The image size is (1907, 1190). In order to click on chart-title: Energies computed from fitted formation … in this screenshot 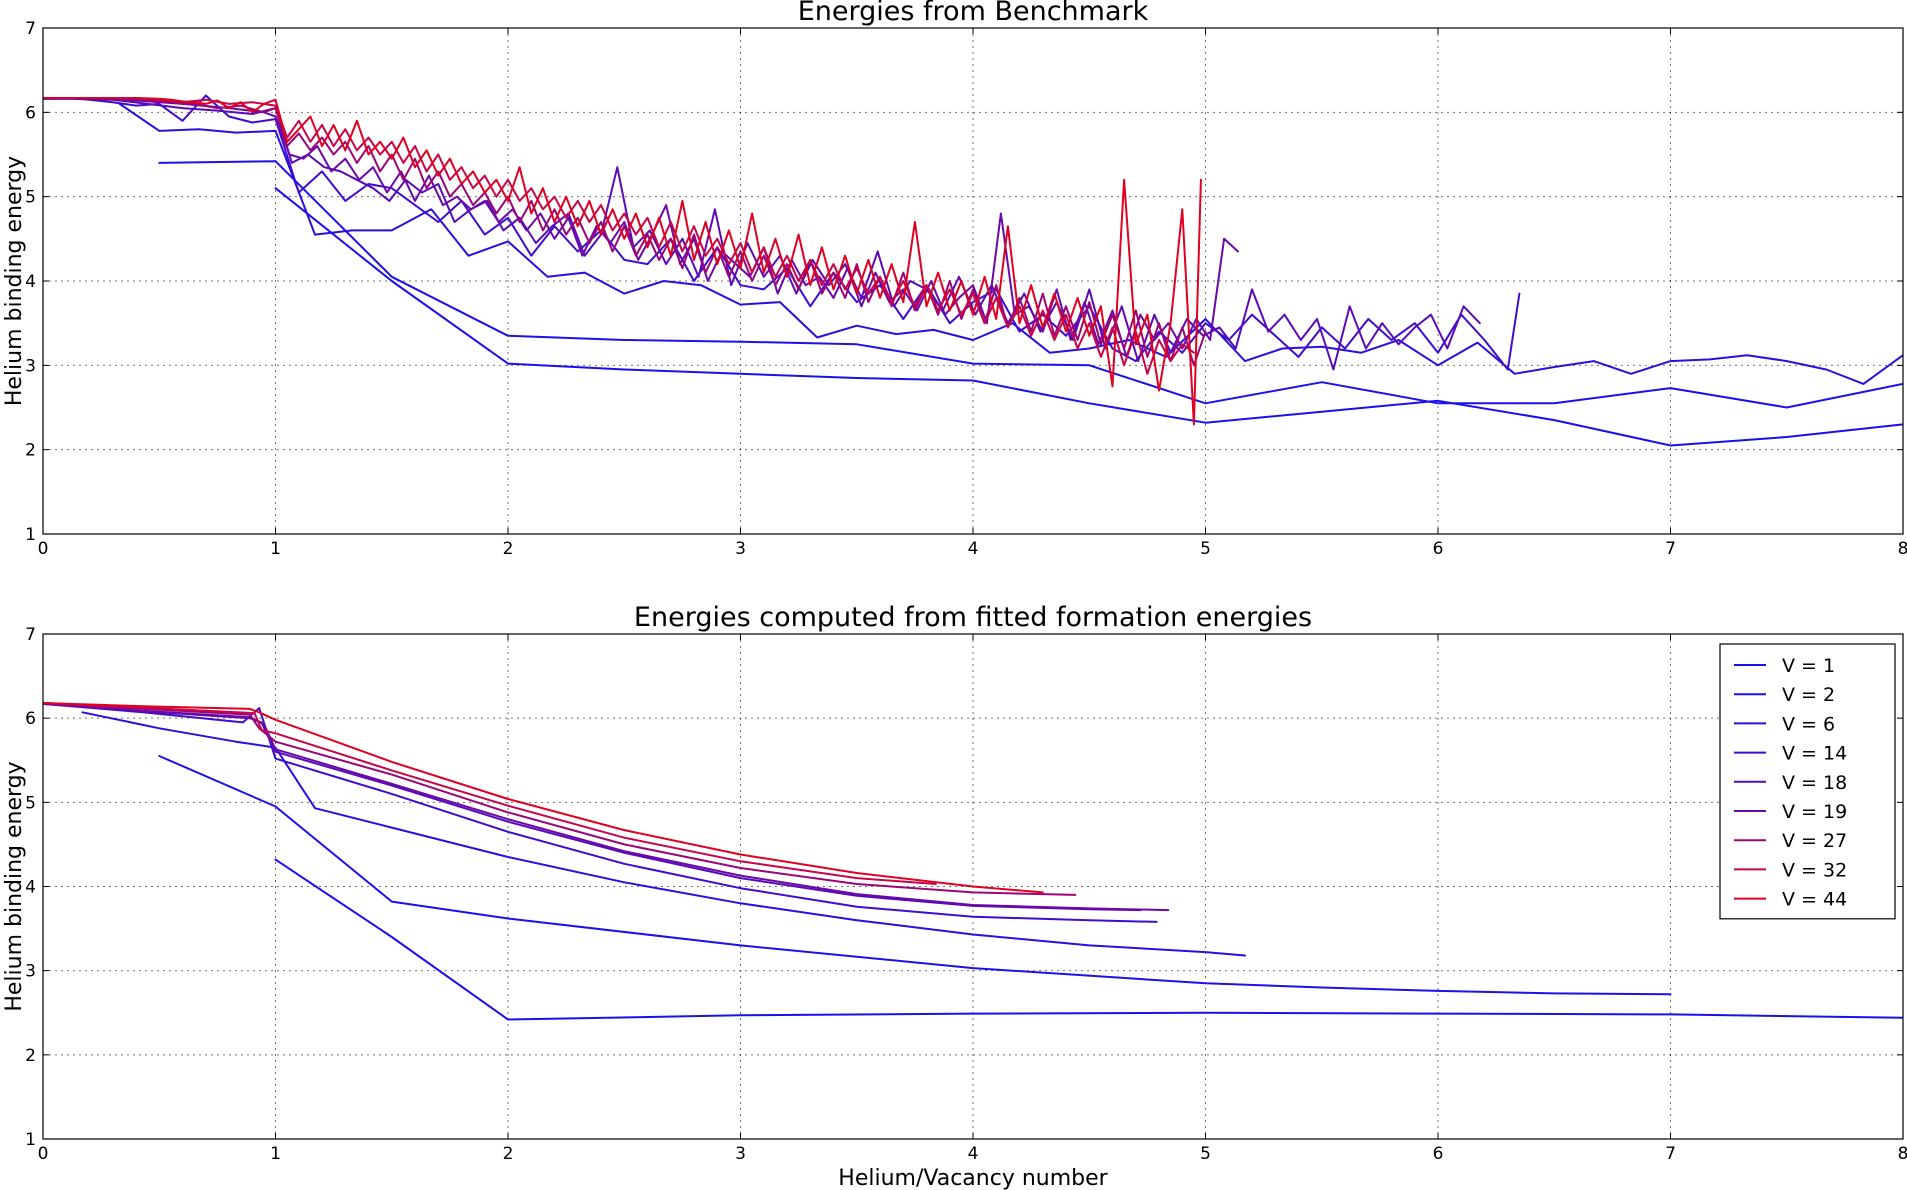, I will do `click(973, 617)`.